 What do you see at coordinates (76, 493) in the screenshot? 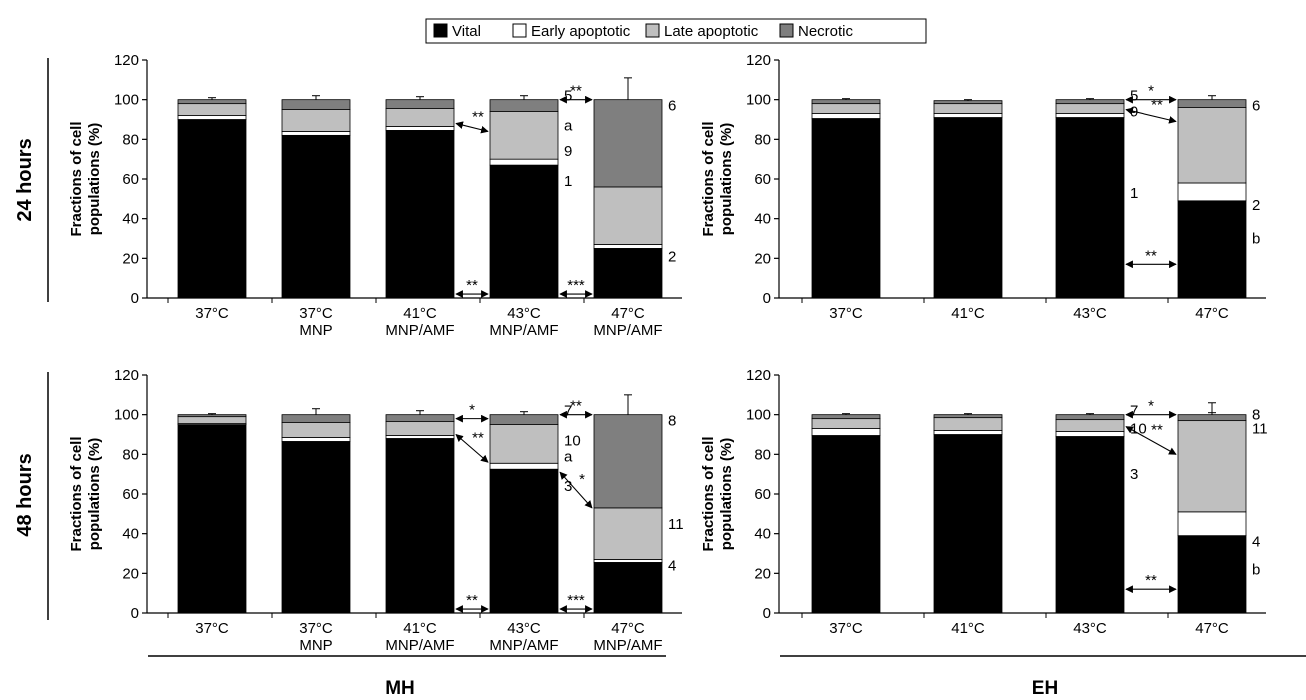
I see `y-axis-label-line: Fractions of cell` at bounding box center [76, 493].